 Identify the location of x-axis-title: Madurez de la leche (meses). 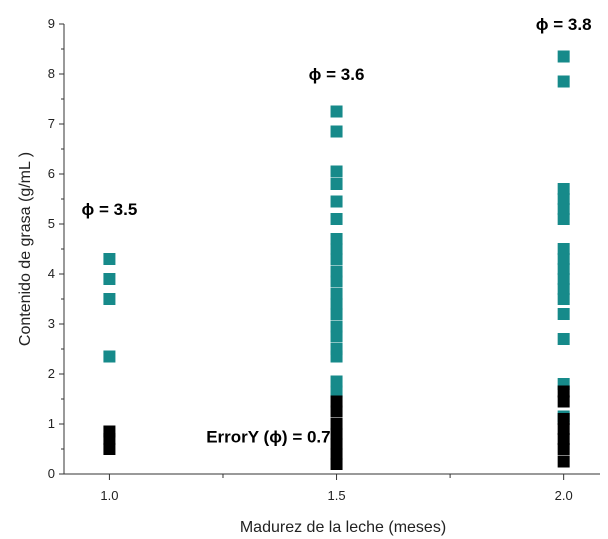
(343, 527).